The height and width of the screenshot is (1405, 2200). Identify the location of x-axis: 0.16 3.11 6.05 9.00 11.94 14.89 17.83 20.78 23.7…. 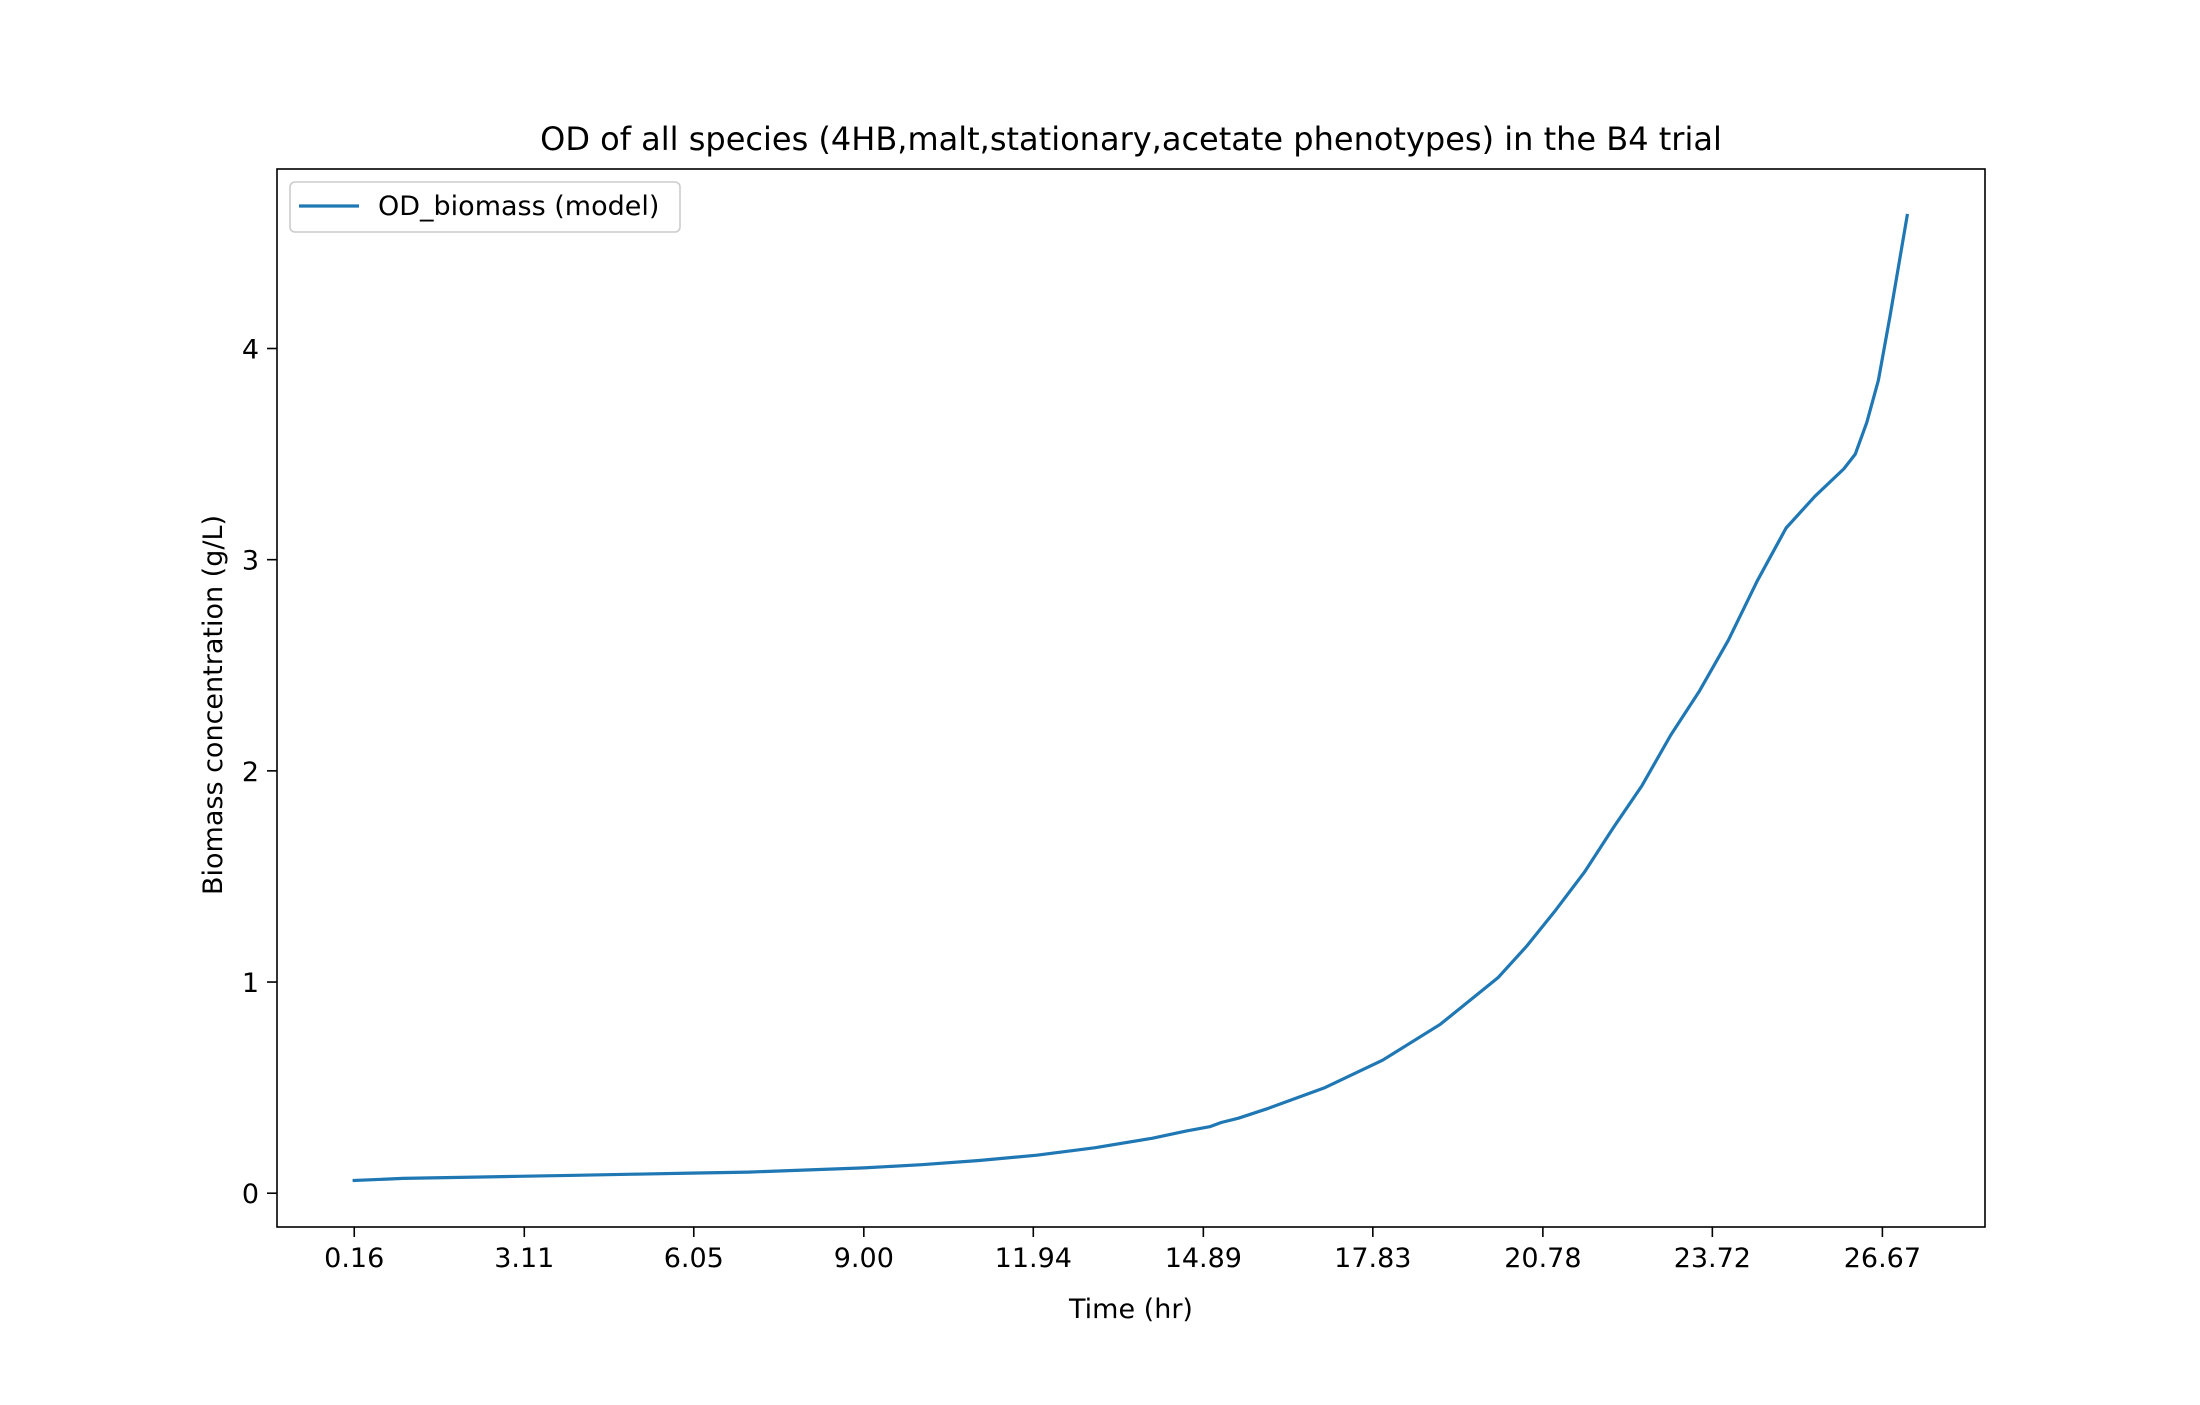
(1122, 1250).